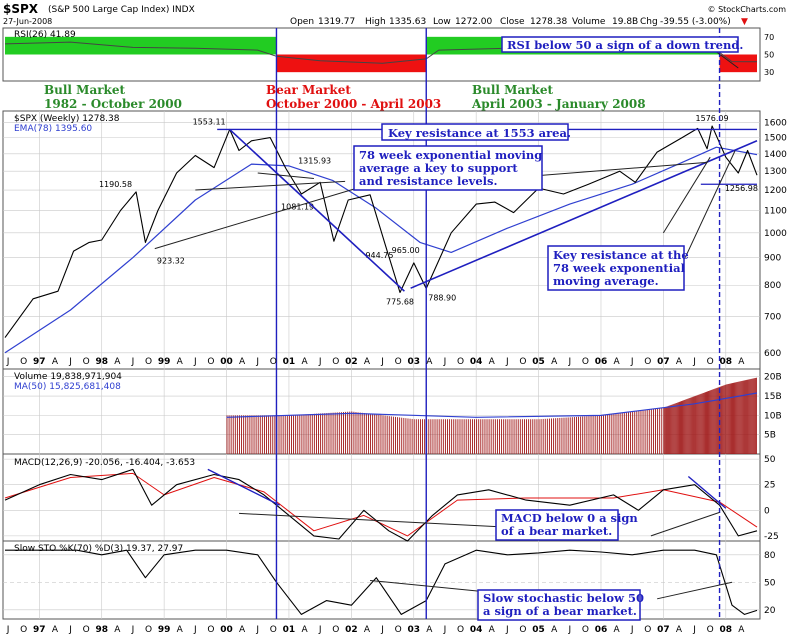  I want to click on macd-tick-label: 0, so click(767, 511).